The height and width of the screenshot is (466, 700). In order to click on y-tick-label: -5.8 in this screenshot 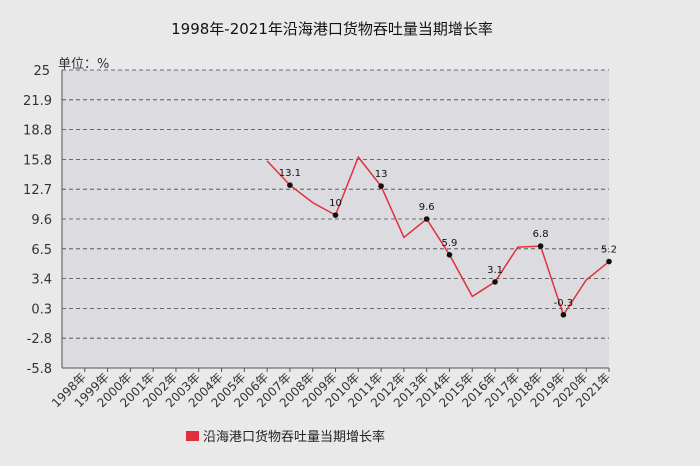, I will do `click(39, 369)`.